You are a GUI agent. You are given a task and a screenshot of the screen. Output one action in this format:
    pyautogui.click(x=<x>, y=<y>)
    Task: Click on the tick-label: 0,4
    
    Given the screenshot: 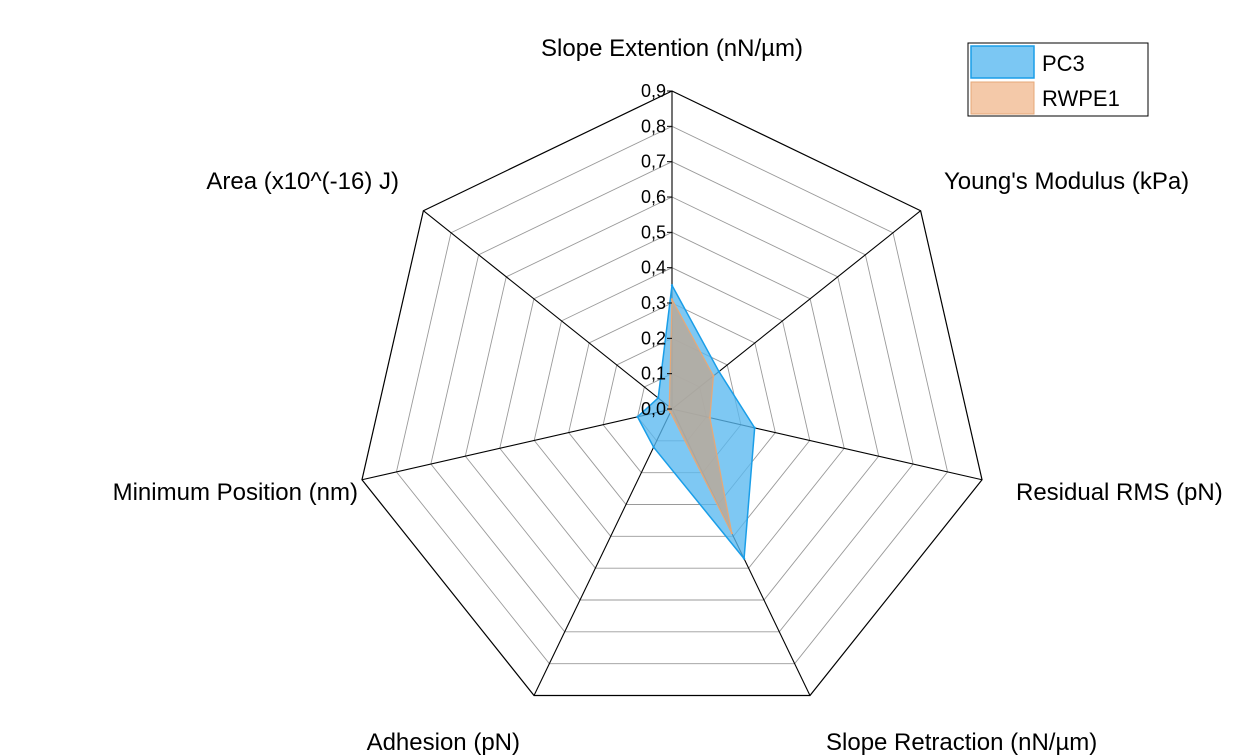 What is the action you would take?
    pyautogui.click(x=653, y=268)
    